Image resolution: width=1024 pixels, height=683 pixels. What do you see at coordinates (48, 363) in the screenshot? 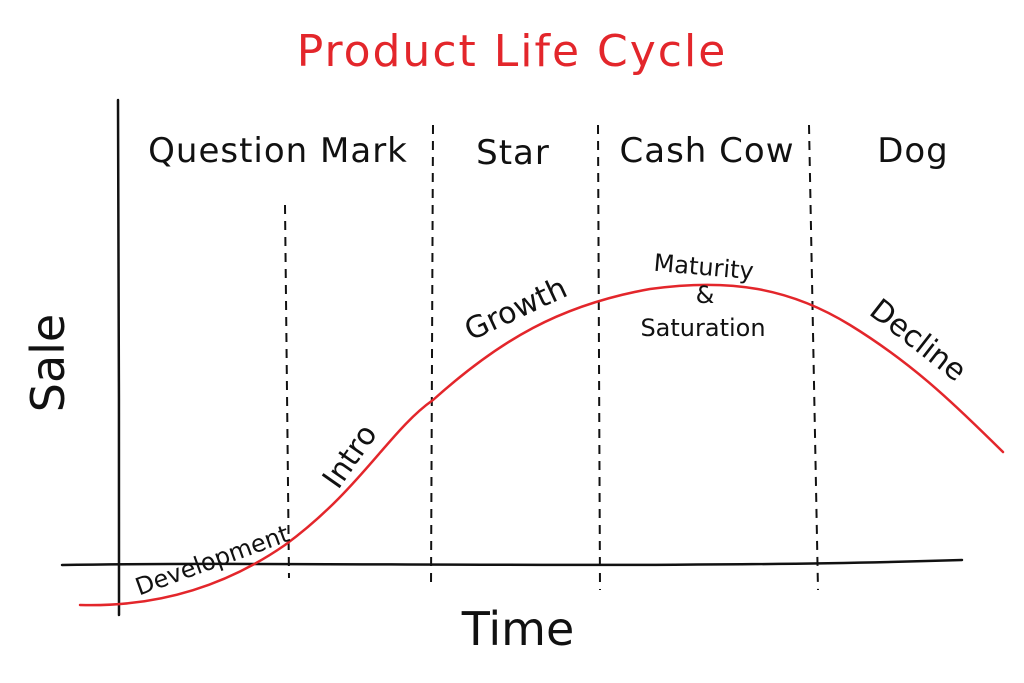
I see `y-axis-label: Sale` at bounding box center [48, 363].